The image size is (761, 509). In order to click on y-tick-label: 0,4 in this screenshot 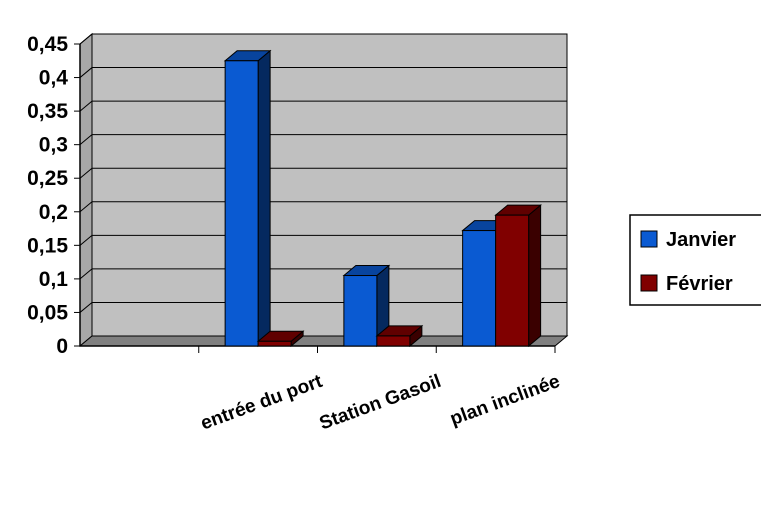, I will do `click(54, 78)`.